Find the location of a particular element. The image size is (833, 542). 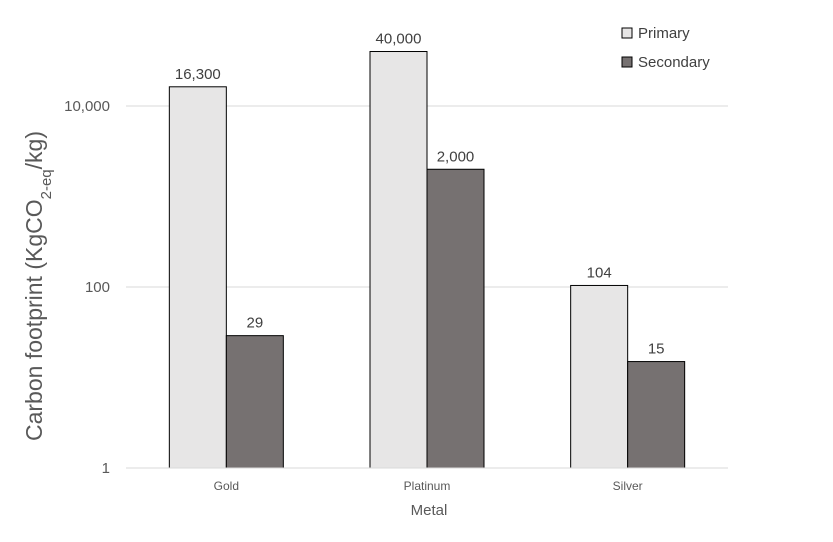

bar-primary-gold is located at coordinates (197, 277).